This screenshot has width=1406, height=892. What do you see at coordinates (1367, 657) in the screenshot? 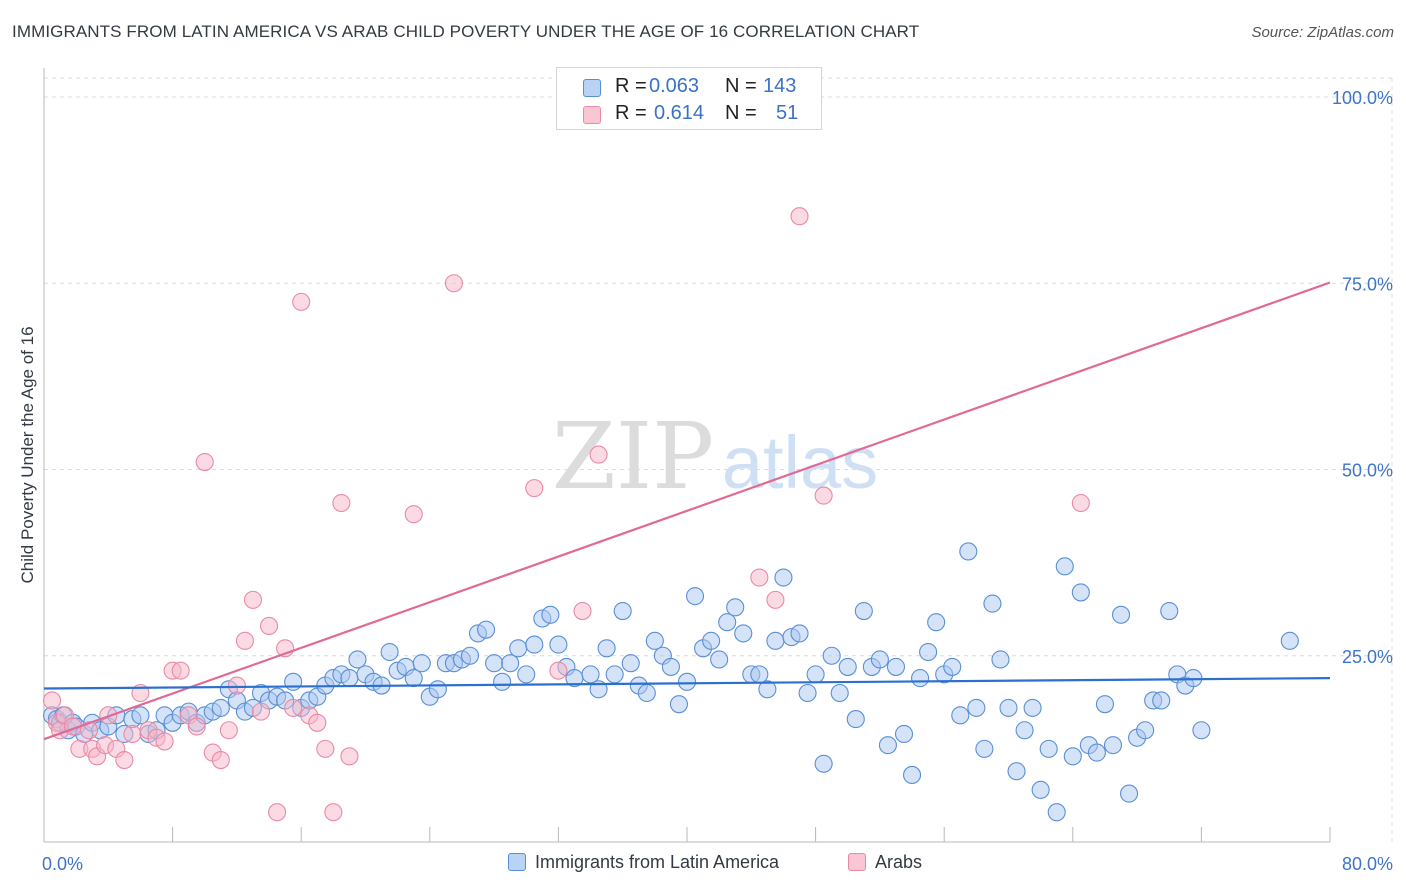
I see `y-tick-label: 25.0%` at bounding box center [1367, 657].